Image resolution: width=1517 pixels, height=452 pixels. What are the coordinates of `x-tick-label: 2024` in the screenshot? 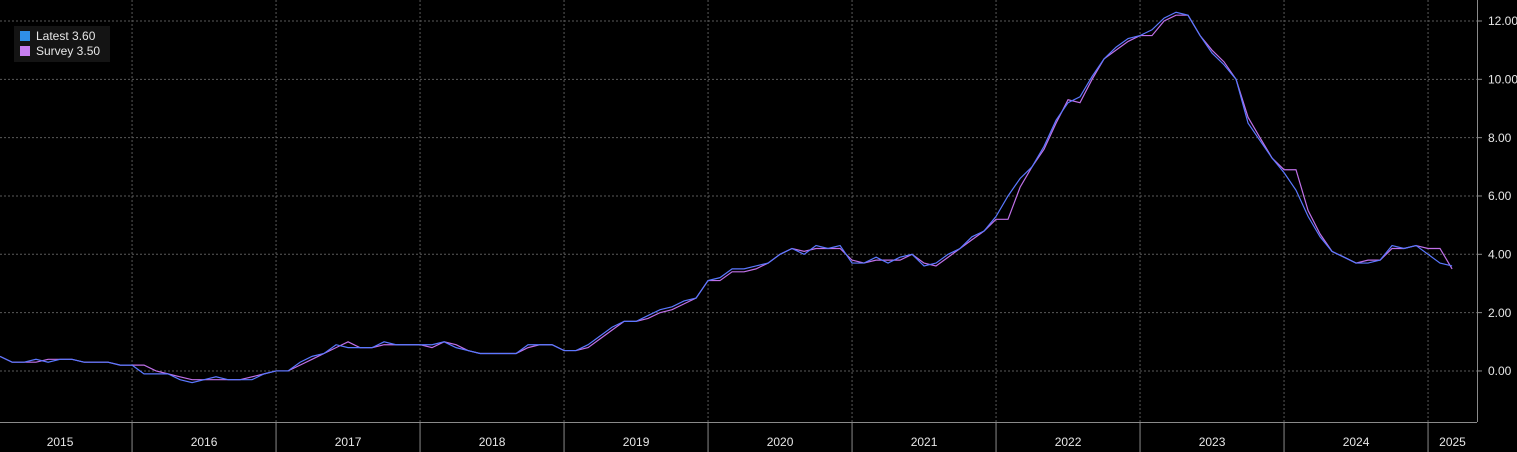 It's located at (1356, 442).